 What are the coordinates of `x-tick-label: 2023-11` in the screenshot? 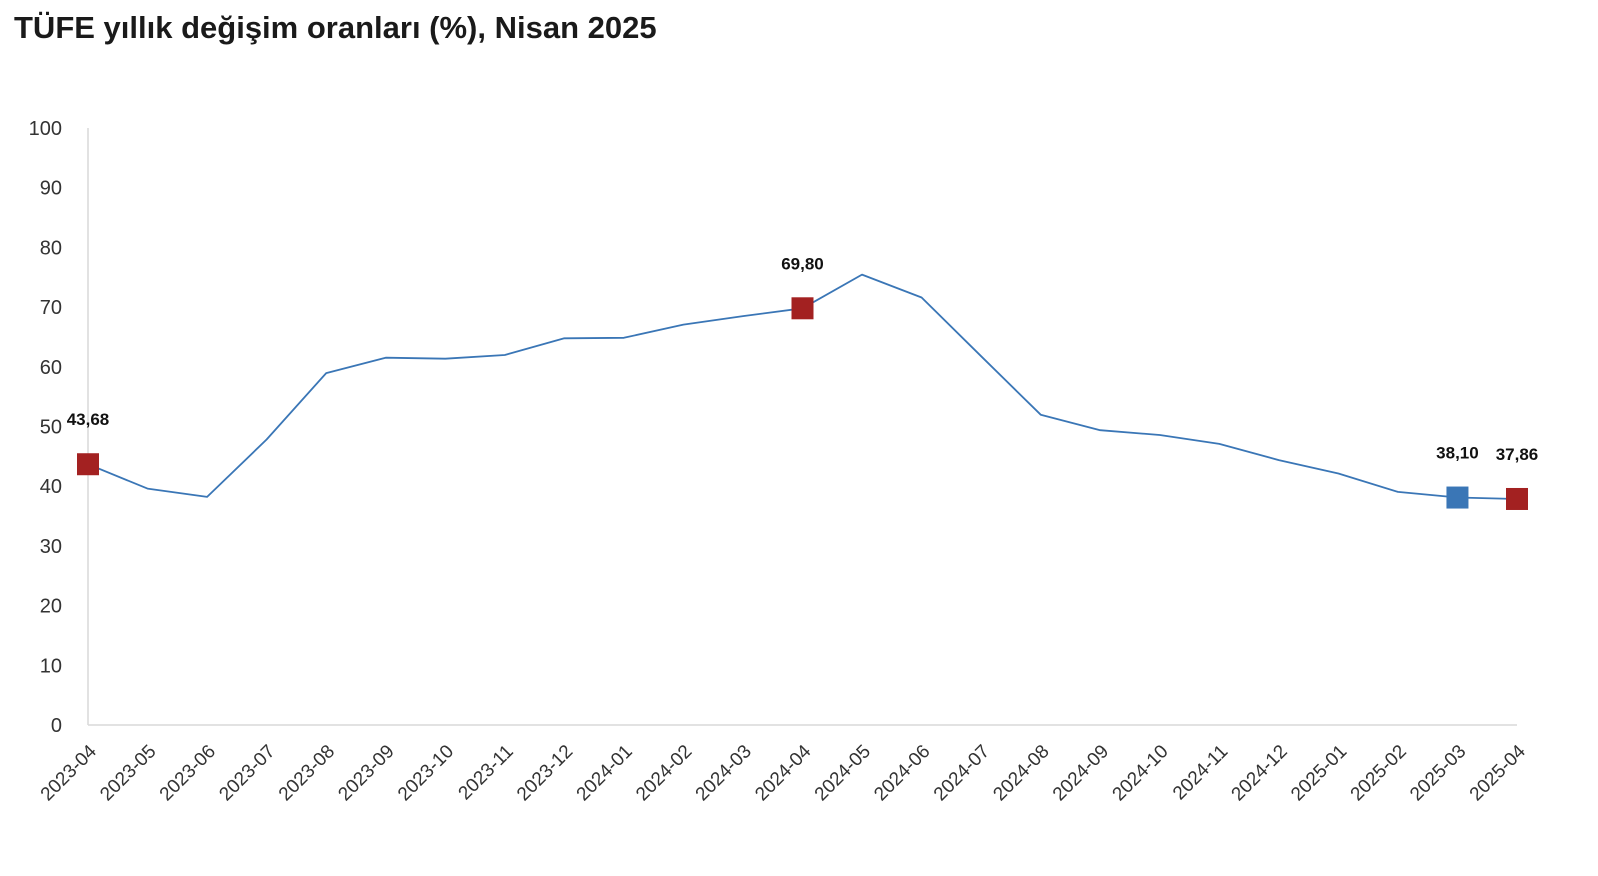 It's located at (486, 772).